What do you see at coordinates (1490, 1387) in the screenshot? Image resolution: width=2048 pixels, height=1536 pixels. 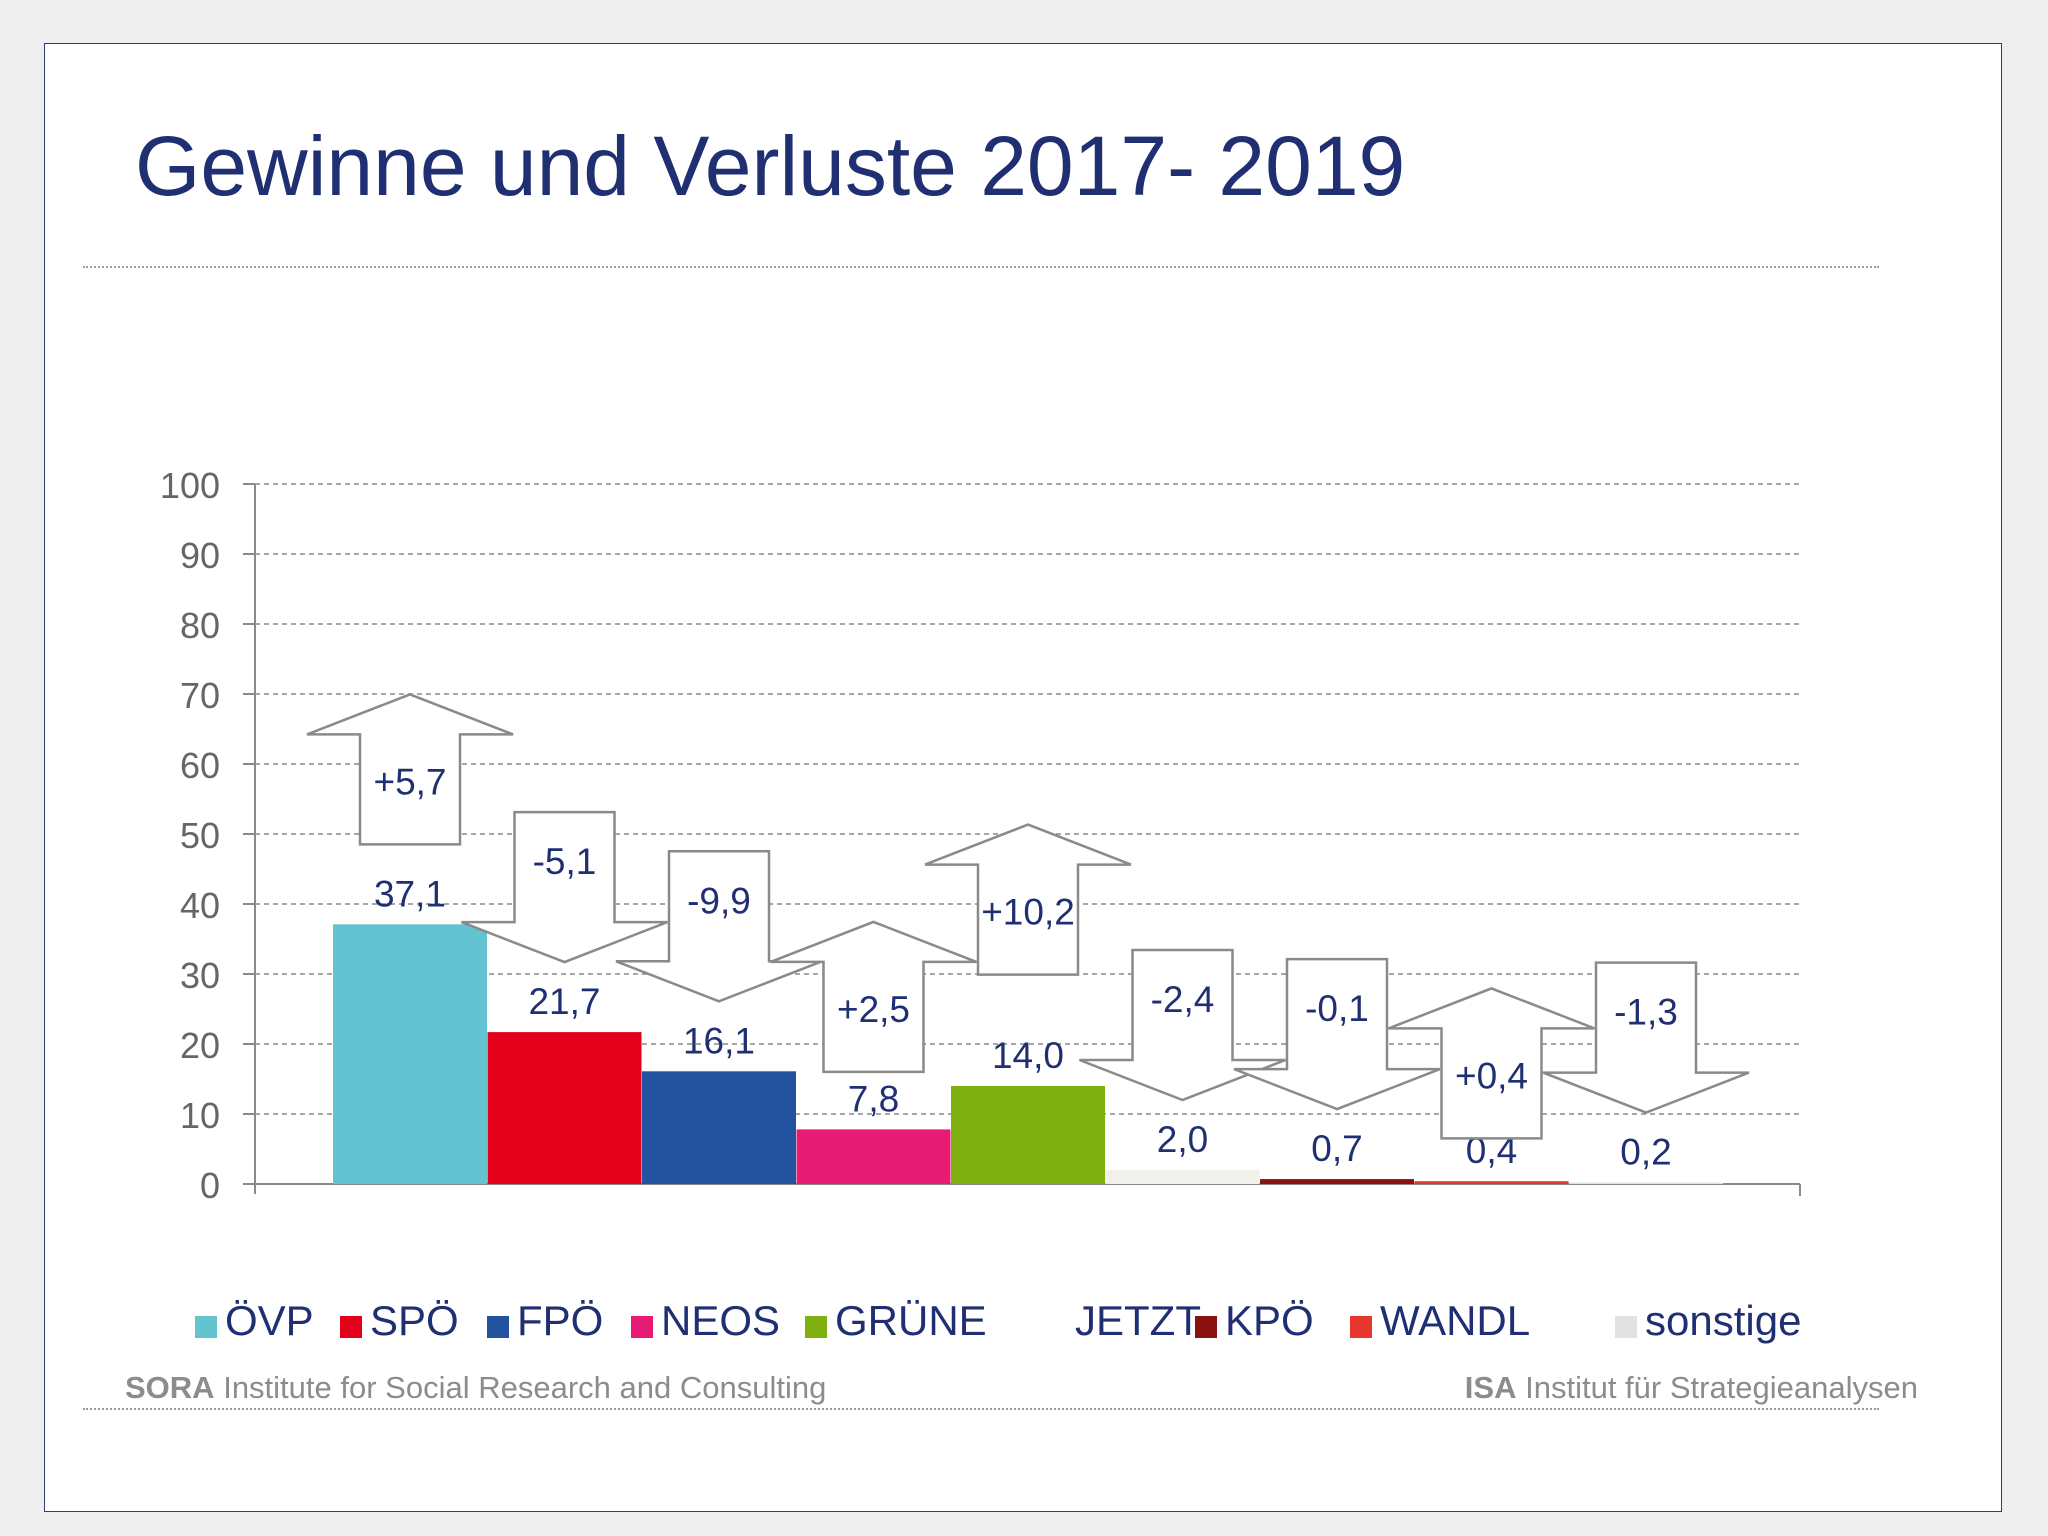 I see `footer-right-org: ISA` at bounding box center [1490, 1387].